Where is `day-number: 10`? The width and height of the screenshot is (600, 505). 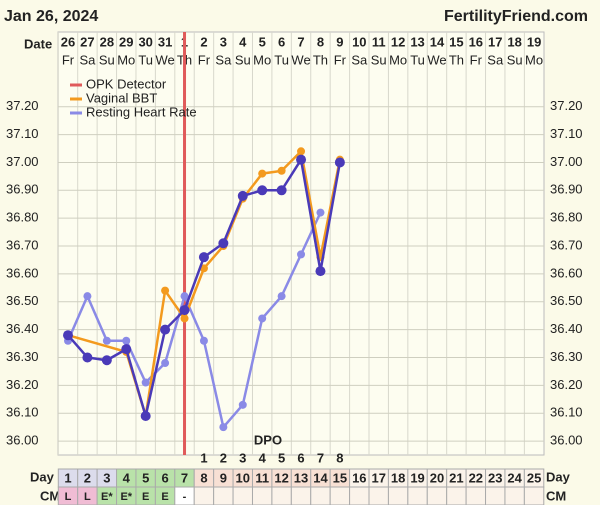 day-number: 10 is located at coordinates (243, 477).